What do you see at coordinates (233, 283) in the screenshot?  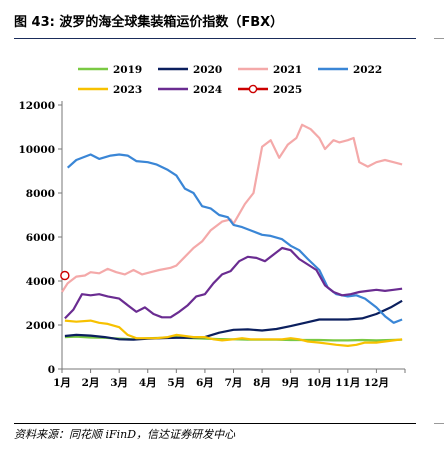 I see `series-2024-line` at bounding box center [233, 283].